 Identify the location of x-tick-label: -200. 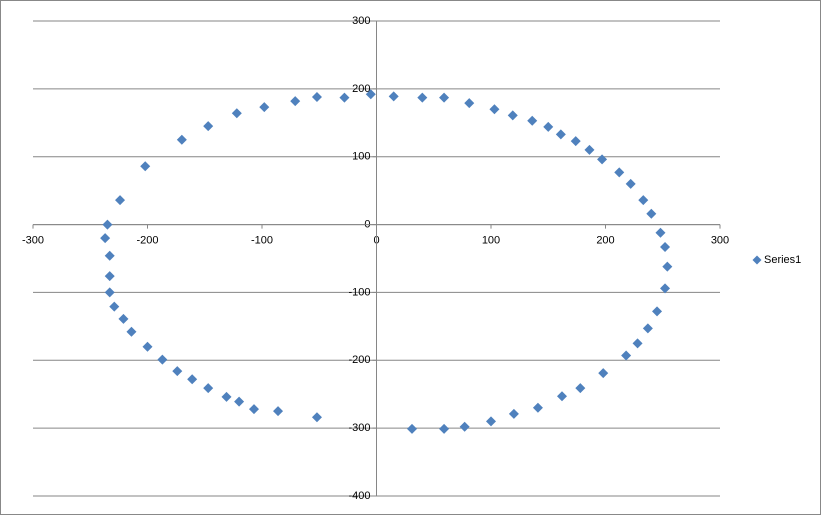
(147, 240).